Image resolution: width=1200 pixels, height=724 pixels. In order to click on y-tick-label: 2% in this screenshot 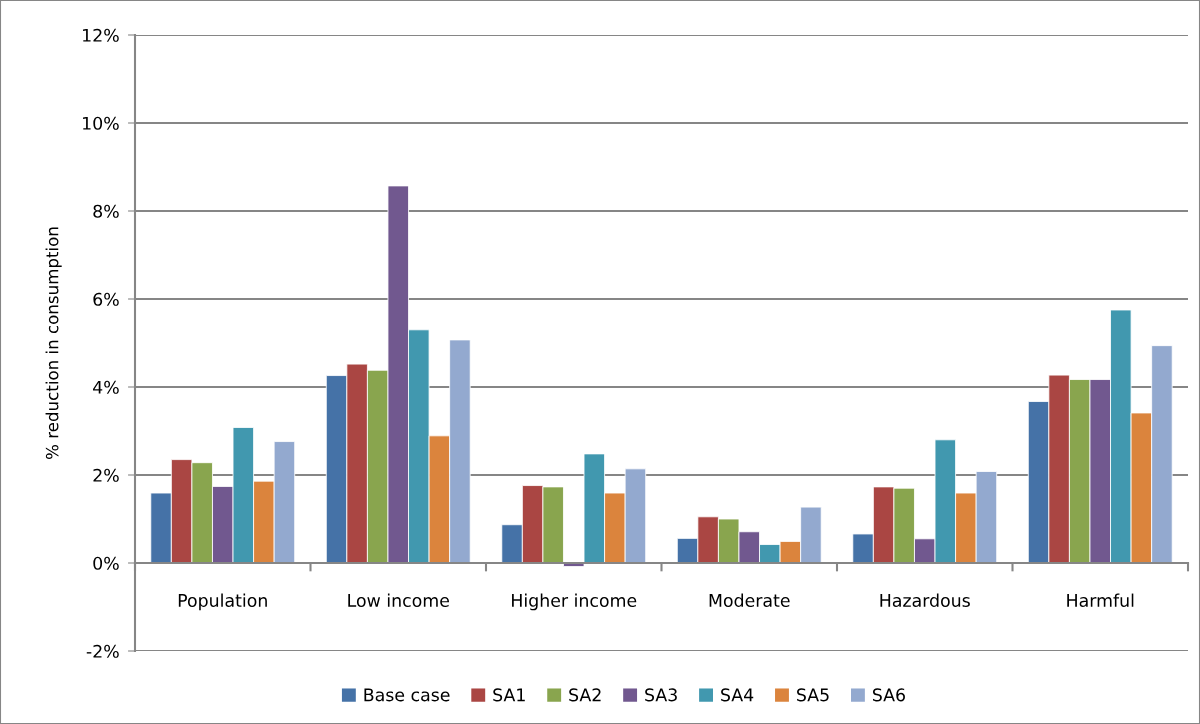, I will do `click(106, 475)`.